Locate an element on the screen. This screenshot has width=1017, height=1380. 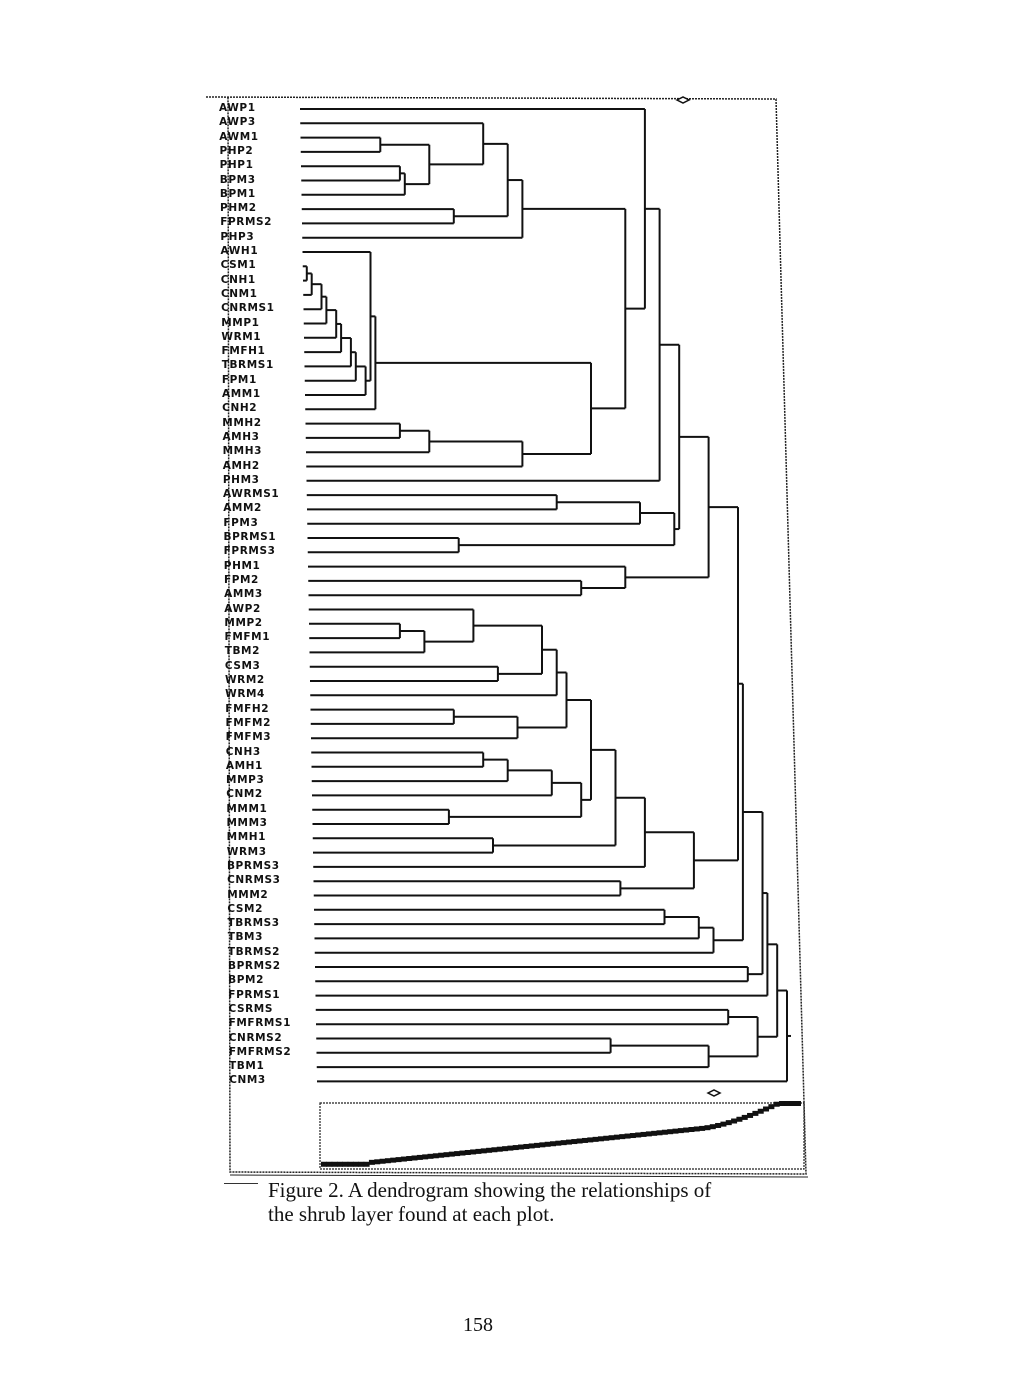
leaf-label: MMM2 is located at coordinates (248, 894).